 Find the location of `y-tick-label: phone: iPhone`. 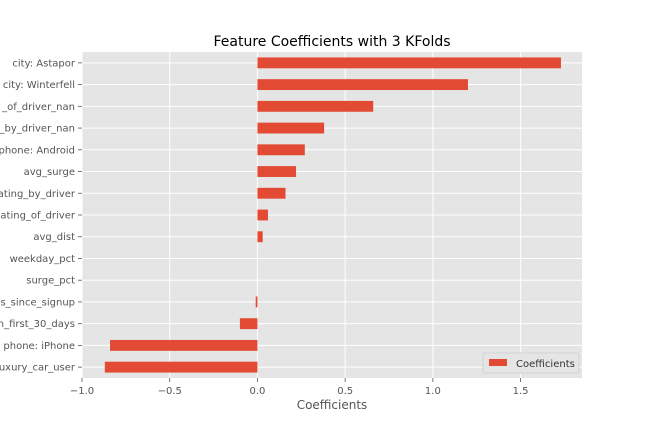

y-tick-label: phone: iPhone is located at coordinates (39, 346).